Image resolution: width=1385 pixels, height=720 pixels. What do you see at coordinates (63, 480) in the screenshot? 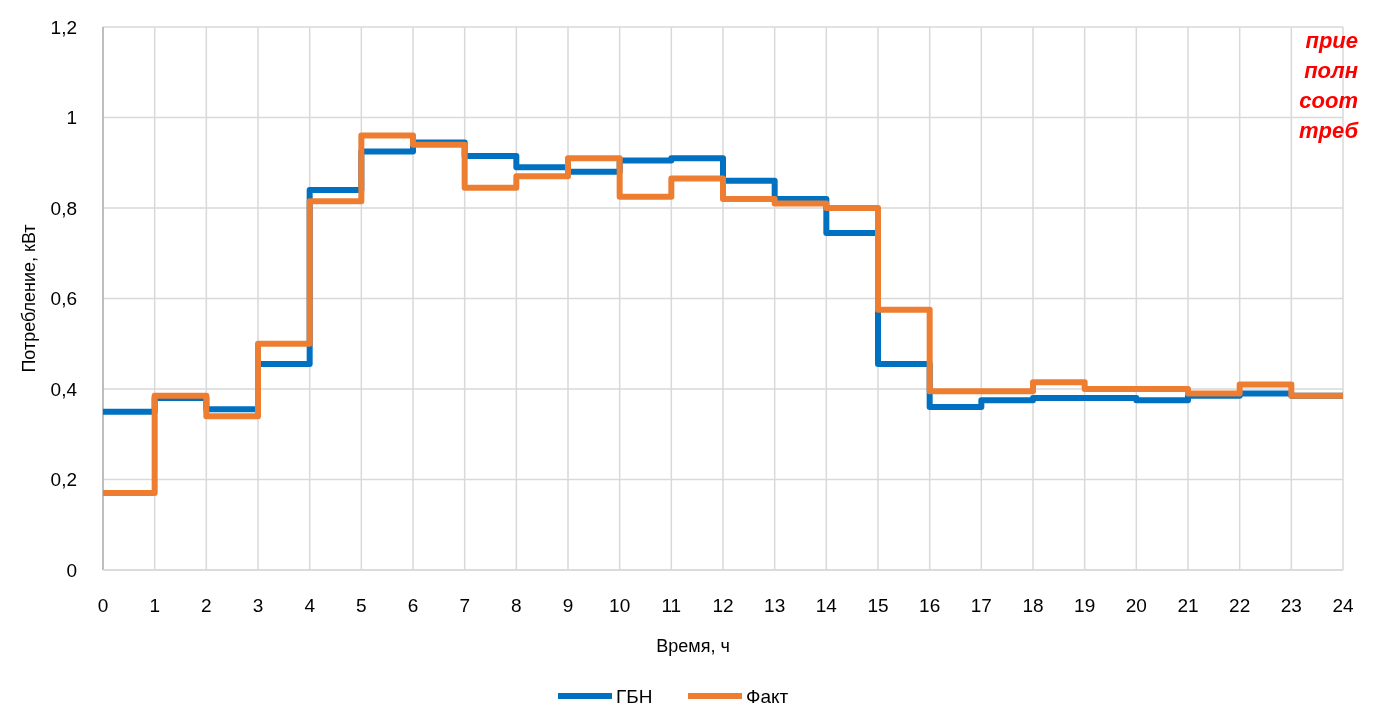
I see `y-tick-label: 0,2` at bounding box center [63, 480].